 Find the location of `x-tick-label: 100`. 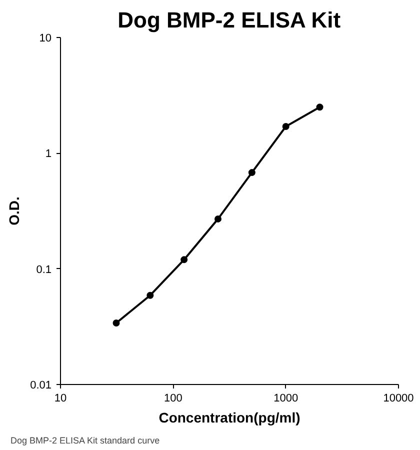

x-tick-label: 100 is located at coordinates (173, 398).